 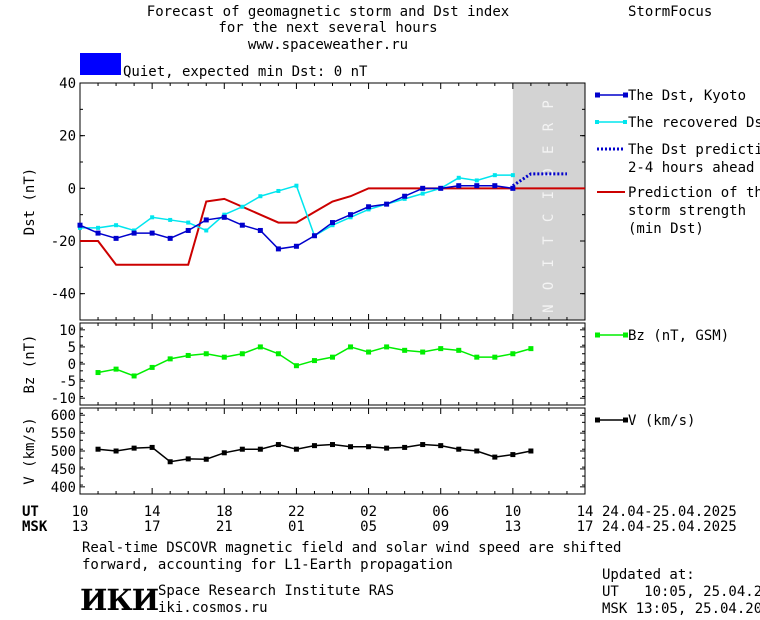 I want to click on legend-label: V (km/s), so click(x=661, y=421).